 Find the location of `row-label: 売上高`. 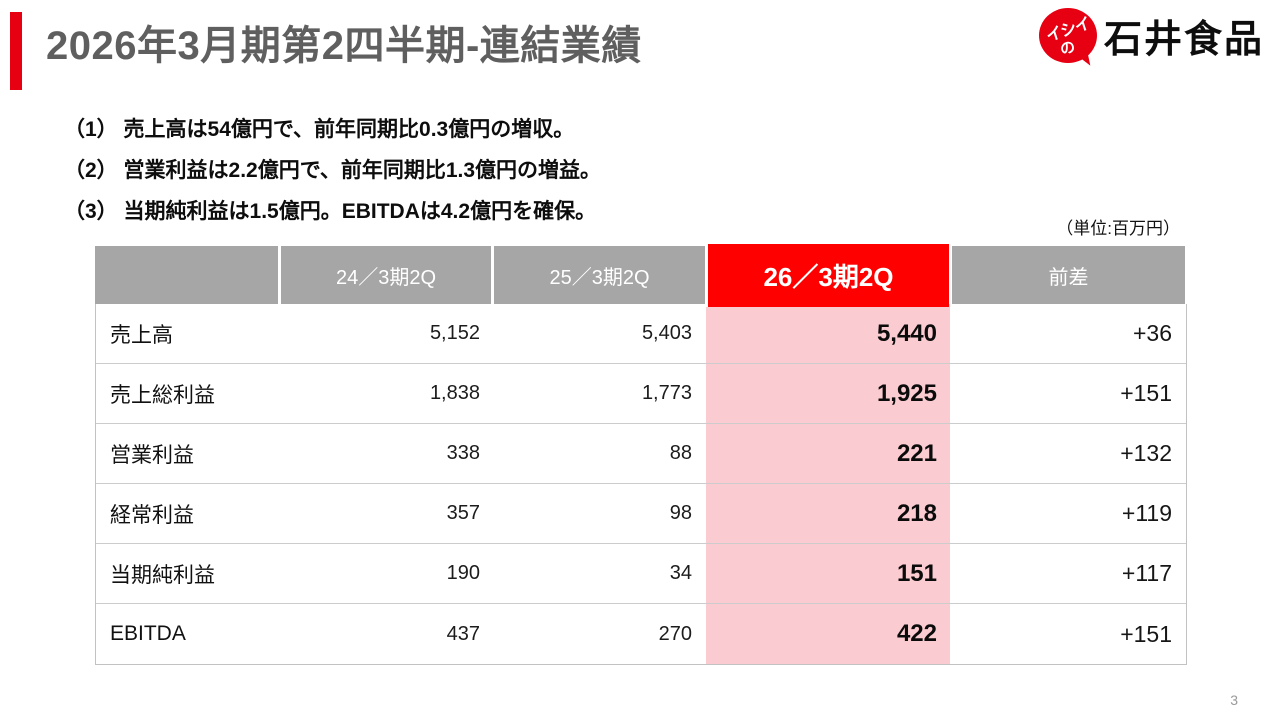

row-label: 売上高 is located at coordinates (141, 335).